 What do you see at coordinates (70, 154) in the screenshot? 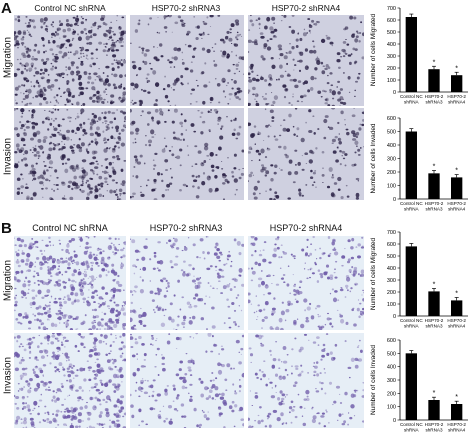
I see `micrograph-a-invasion-control` at bounding box center [70, 154].